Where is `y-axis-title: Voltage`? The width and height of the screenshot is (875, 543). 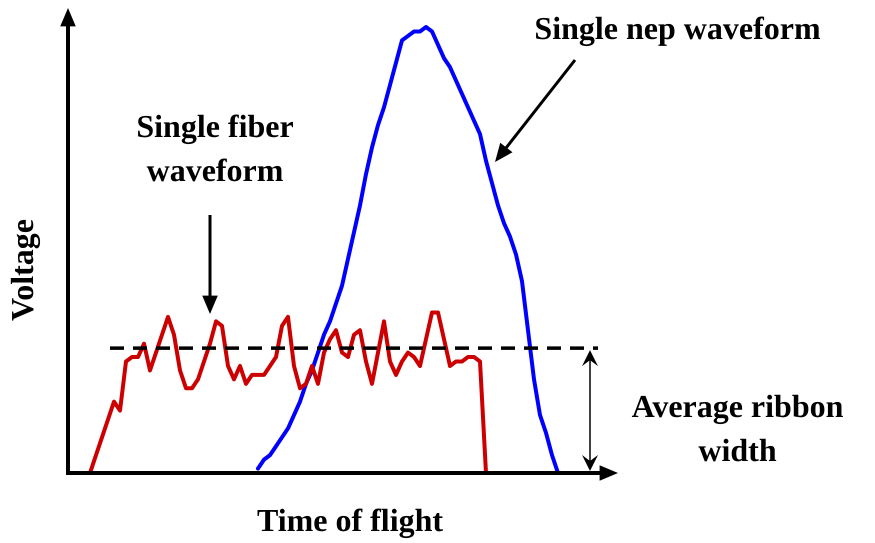
y-axis-title: Voltage is located at coordinates (22, 270).